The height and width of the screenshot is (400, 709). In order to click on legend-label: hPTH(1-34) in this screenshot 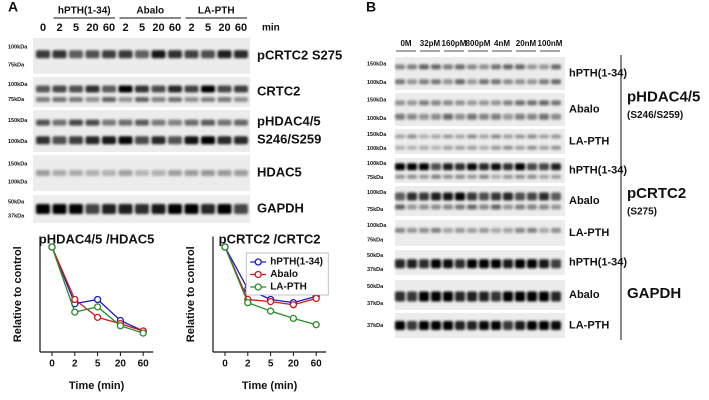, I will do `click(296, 262)`.